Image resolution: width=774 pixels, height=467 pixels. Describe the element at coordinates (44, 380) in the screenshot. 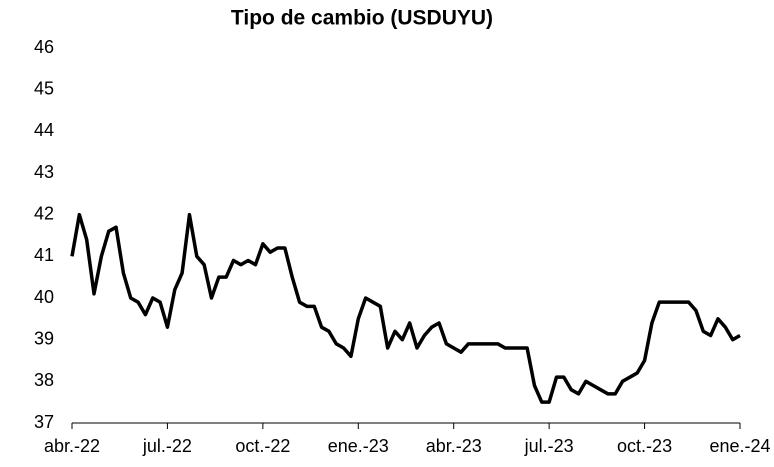

I see `y-tick-label: 38` at that location.